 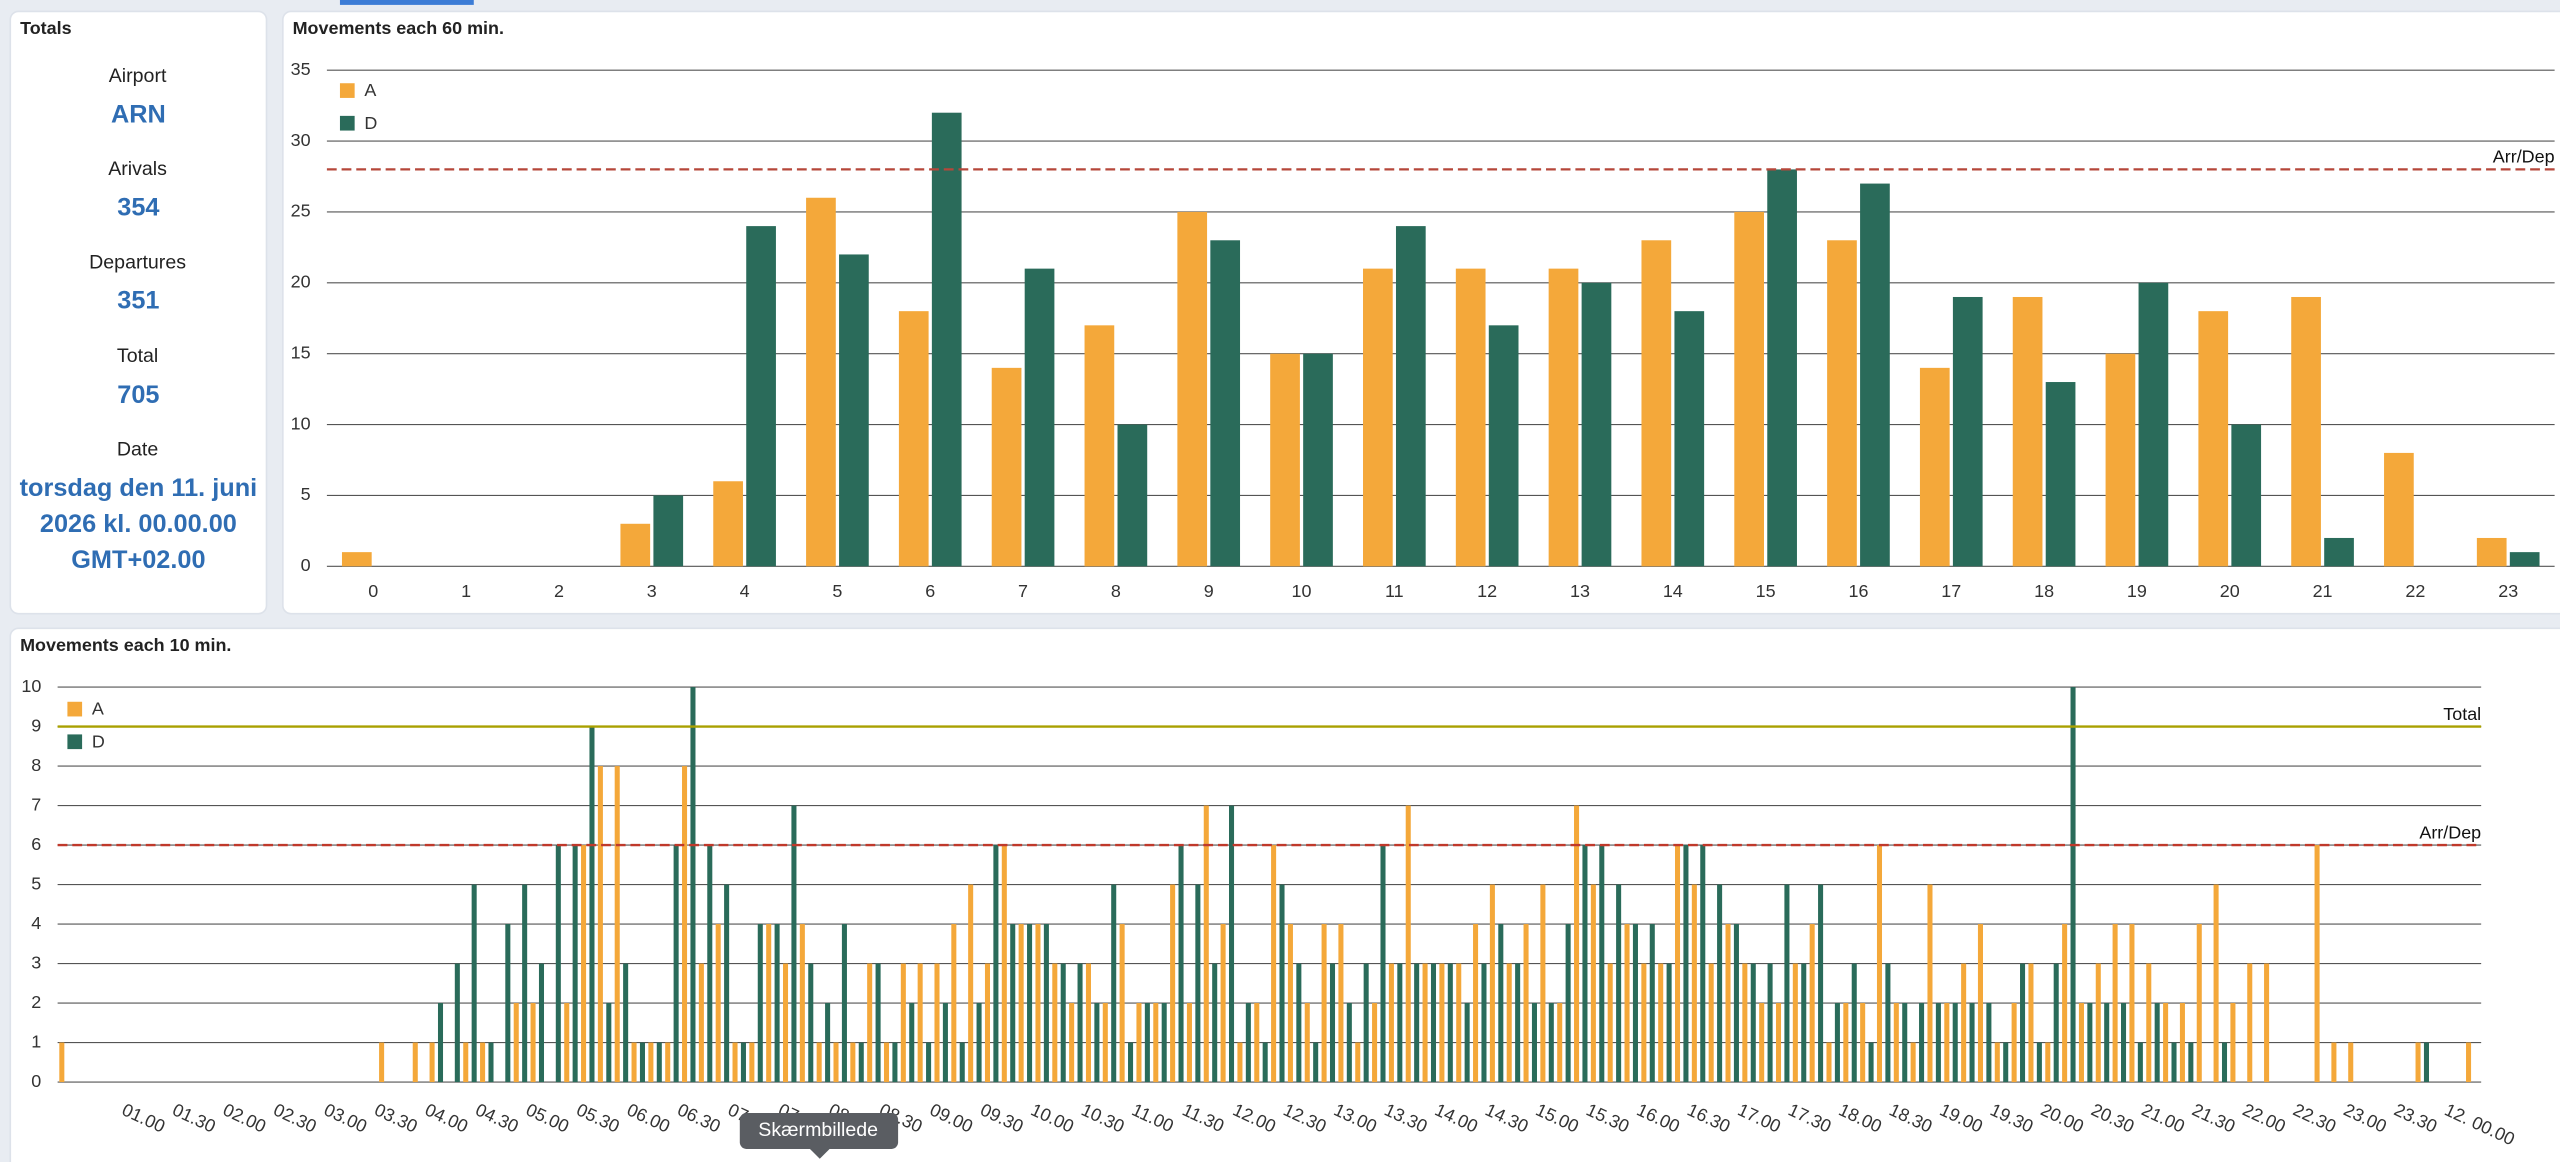 I want to click on totals-label: Departures, so click(x=137, y=263).